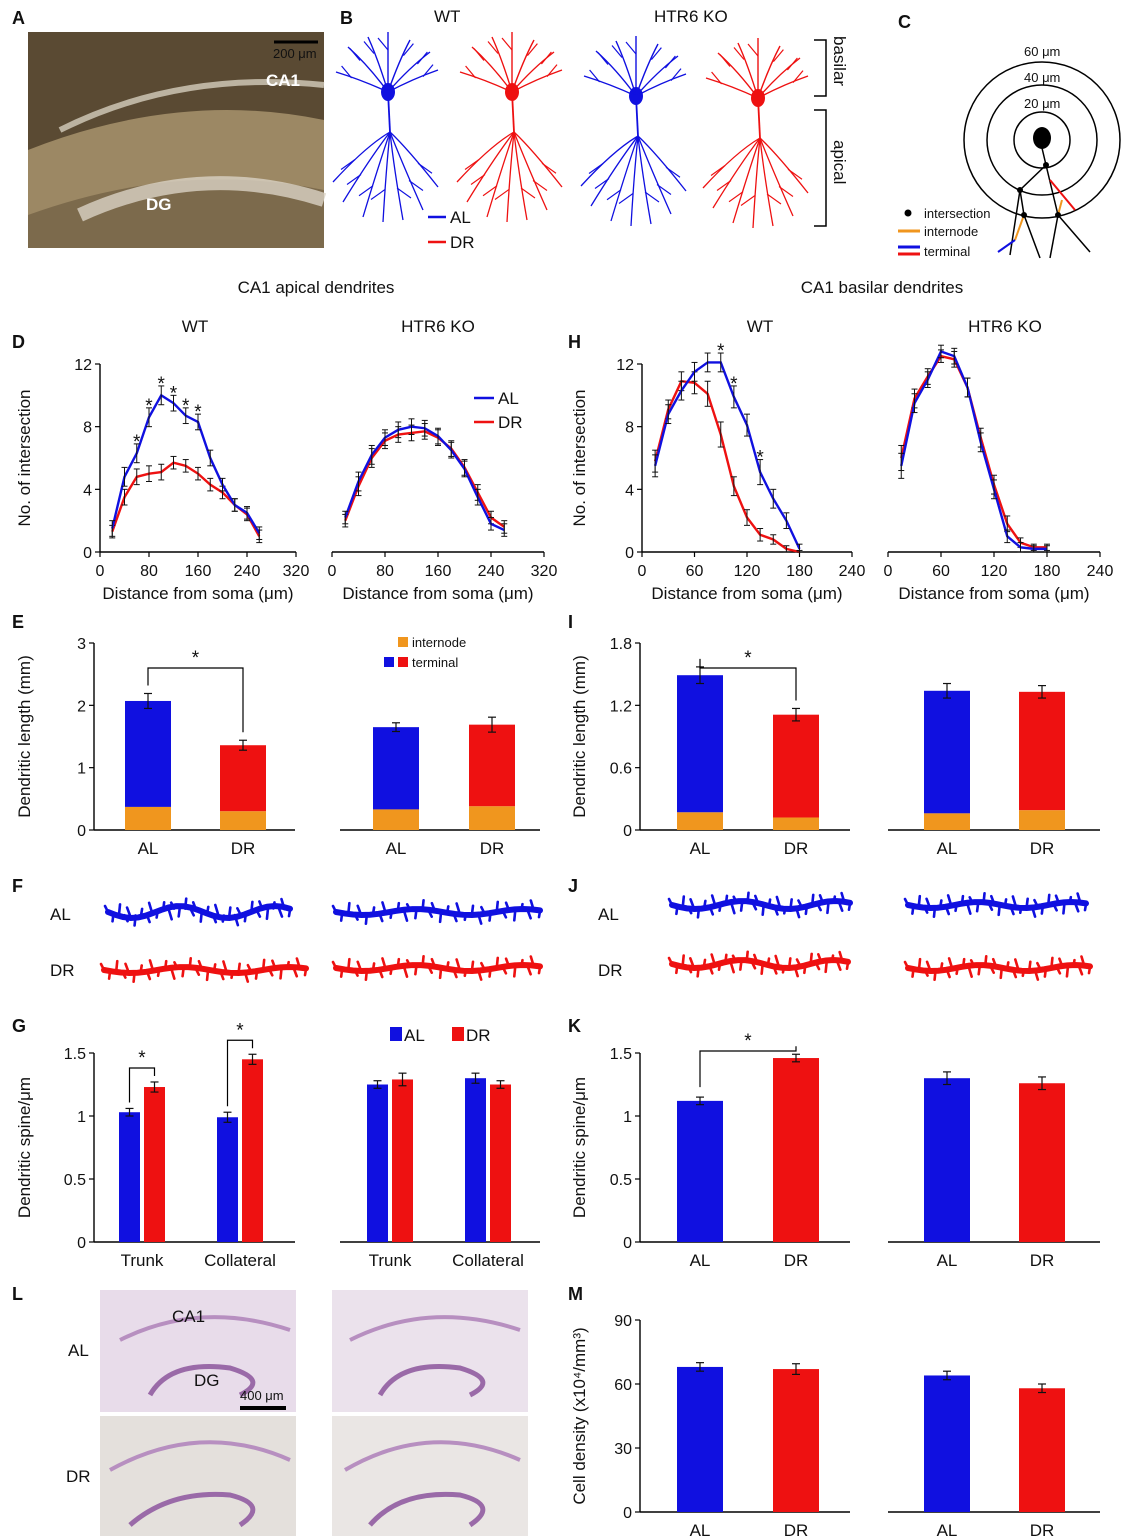 This screenshot has height=1536, width=1133. Describe the element at coordinates (629, 428) in the screenshot. I see `y-tick-label: 8` at that location.